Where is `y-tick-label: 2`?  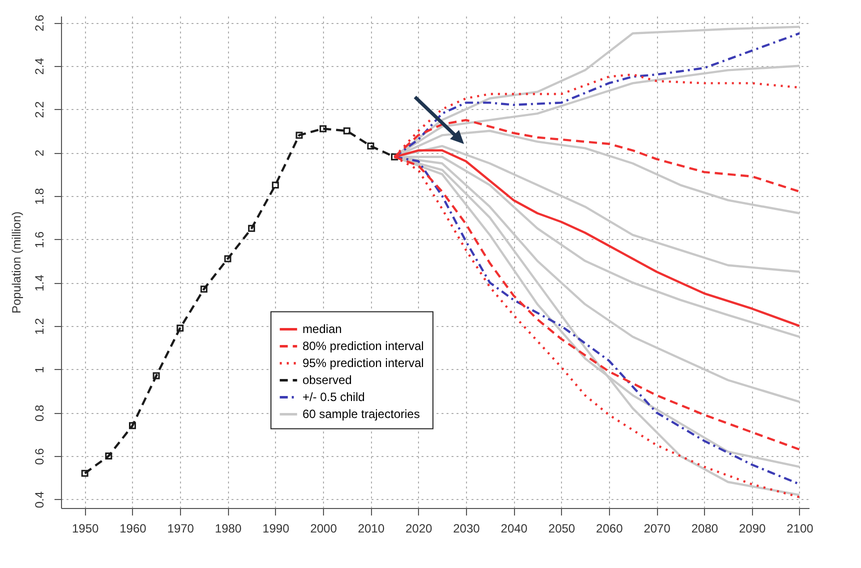 y-tick-label: 2 is located at coordinates (39, 152).